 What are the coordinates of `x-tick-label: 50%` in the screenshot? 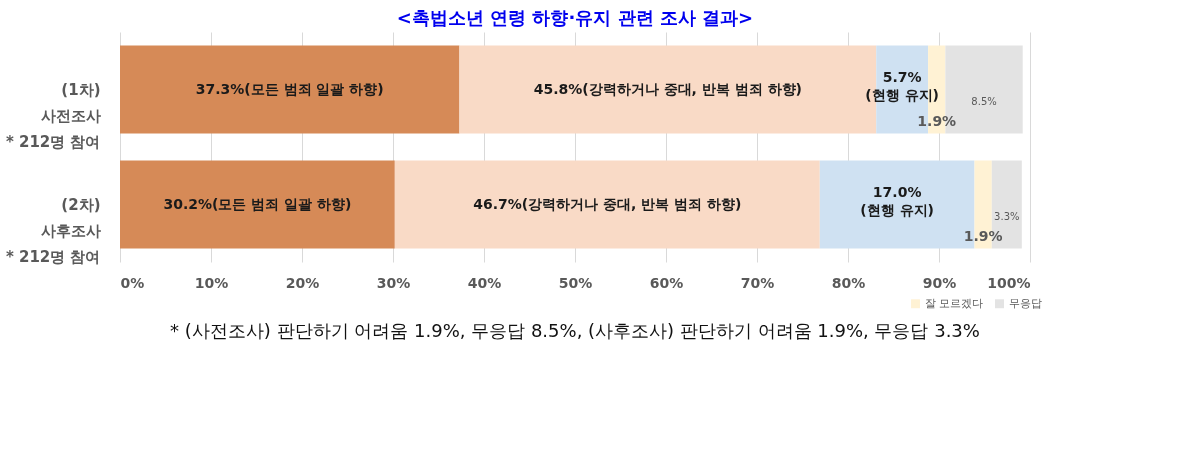 It's located at (575, 282).